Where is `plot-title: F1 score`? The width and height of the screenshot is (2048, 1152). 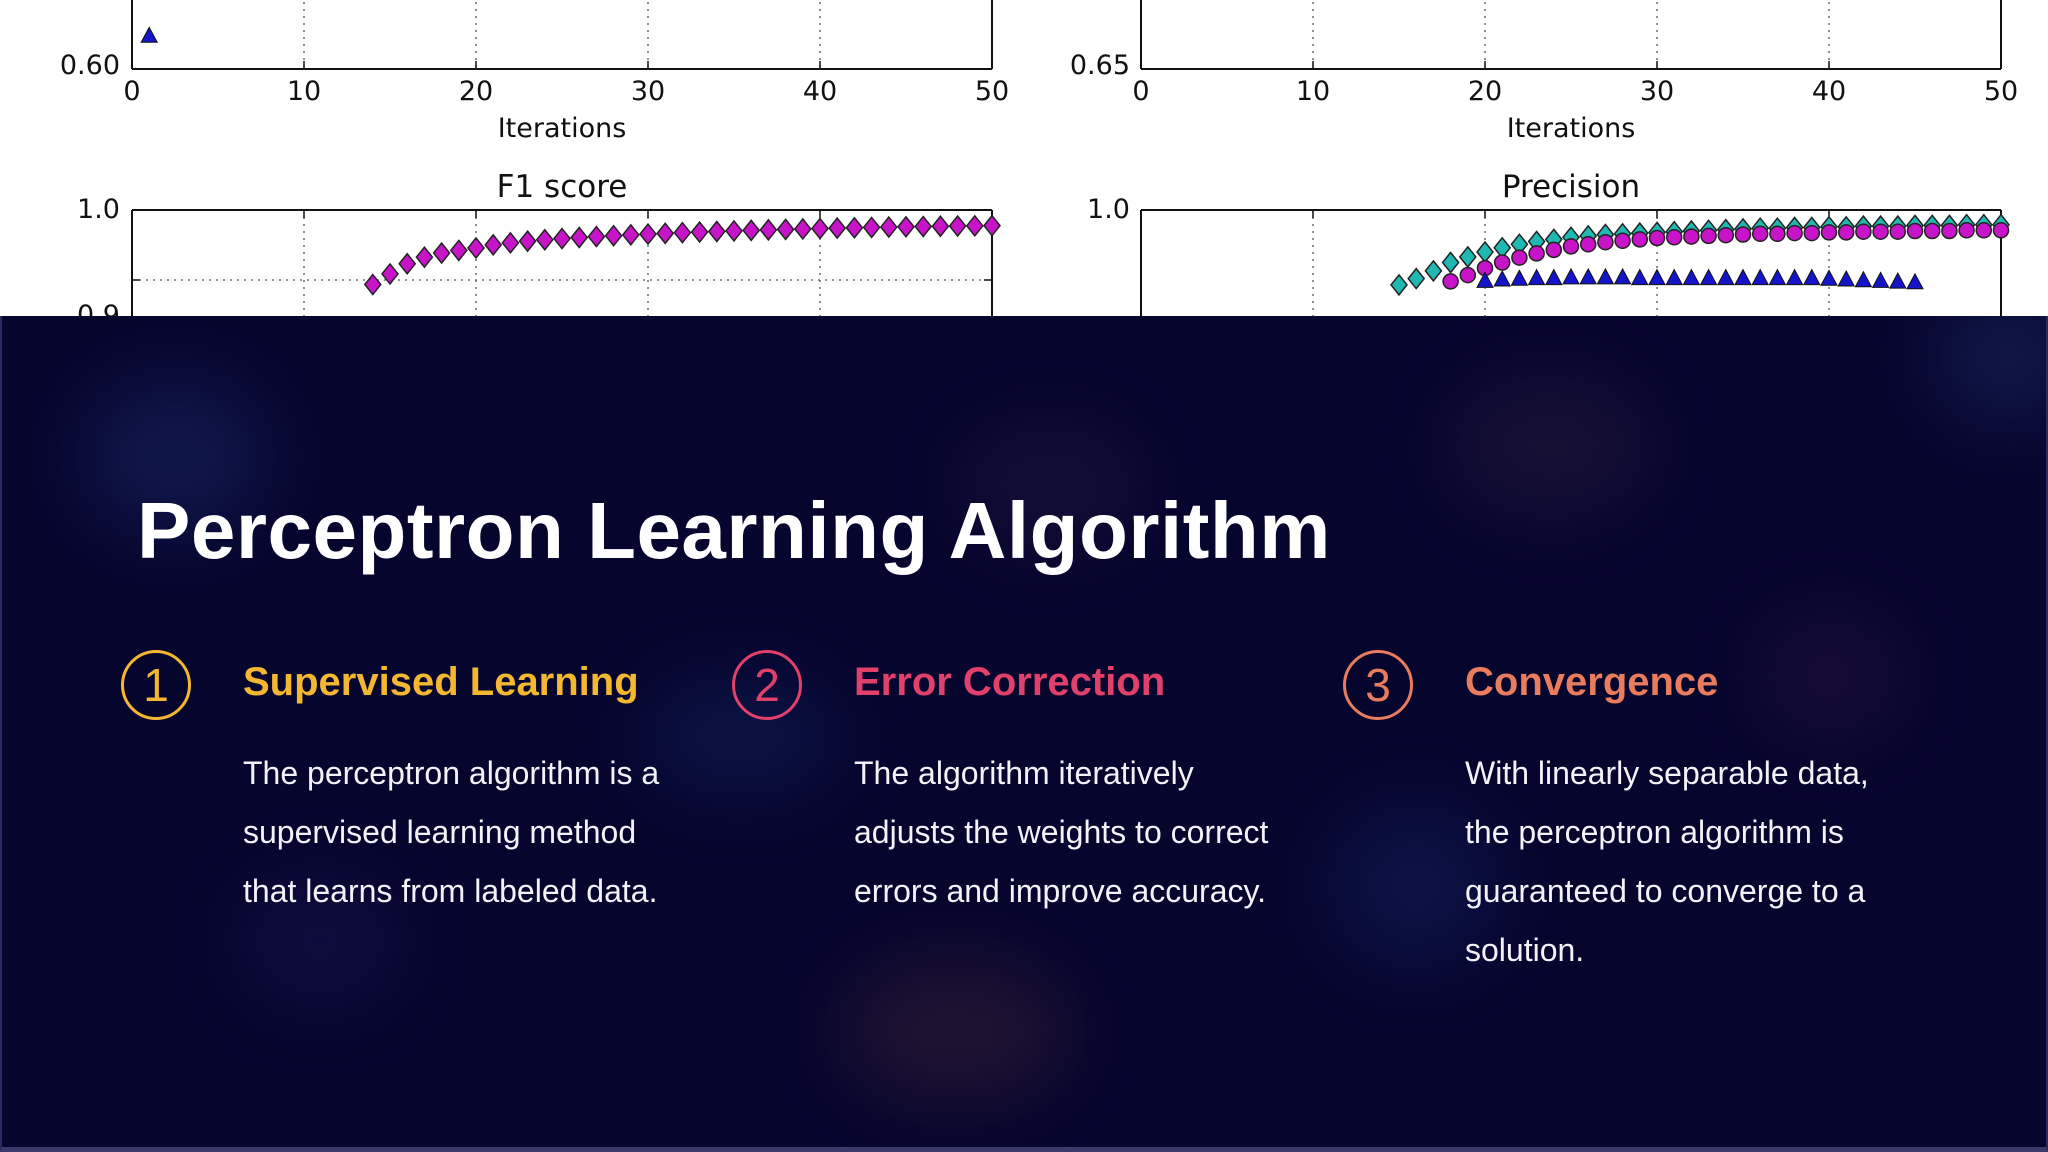
plot-title: F1 score is located at coordinates (562, 187).